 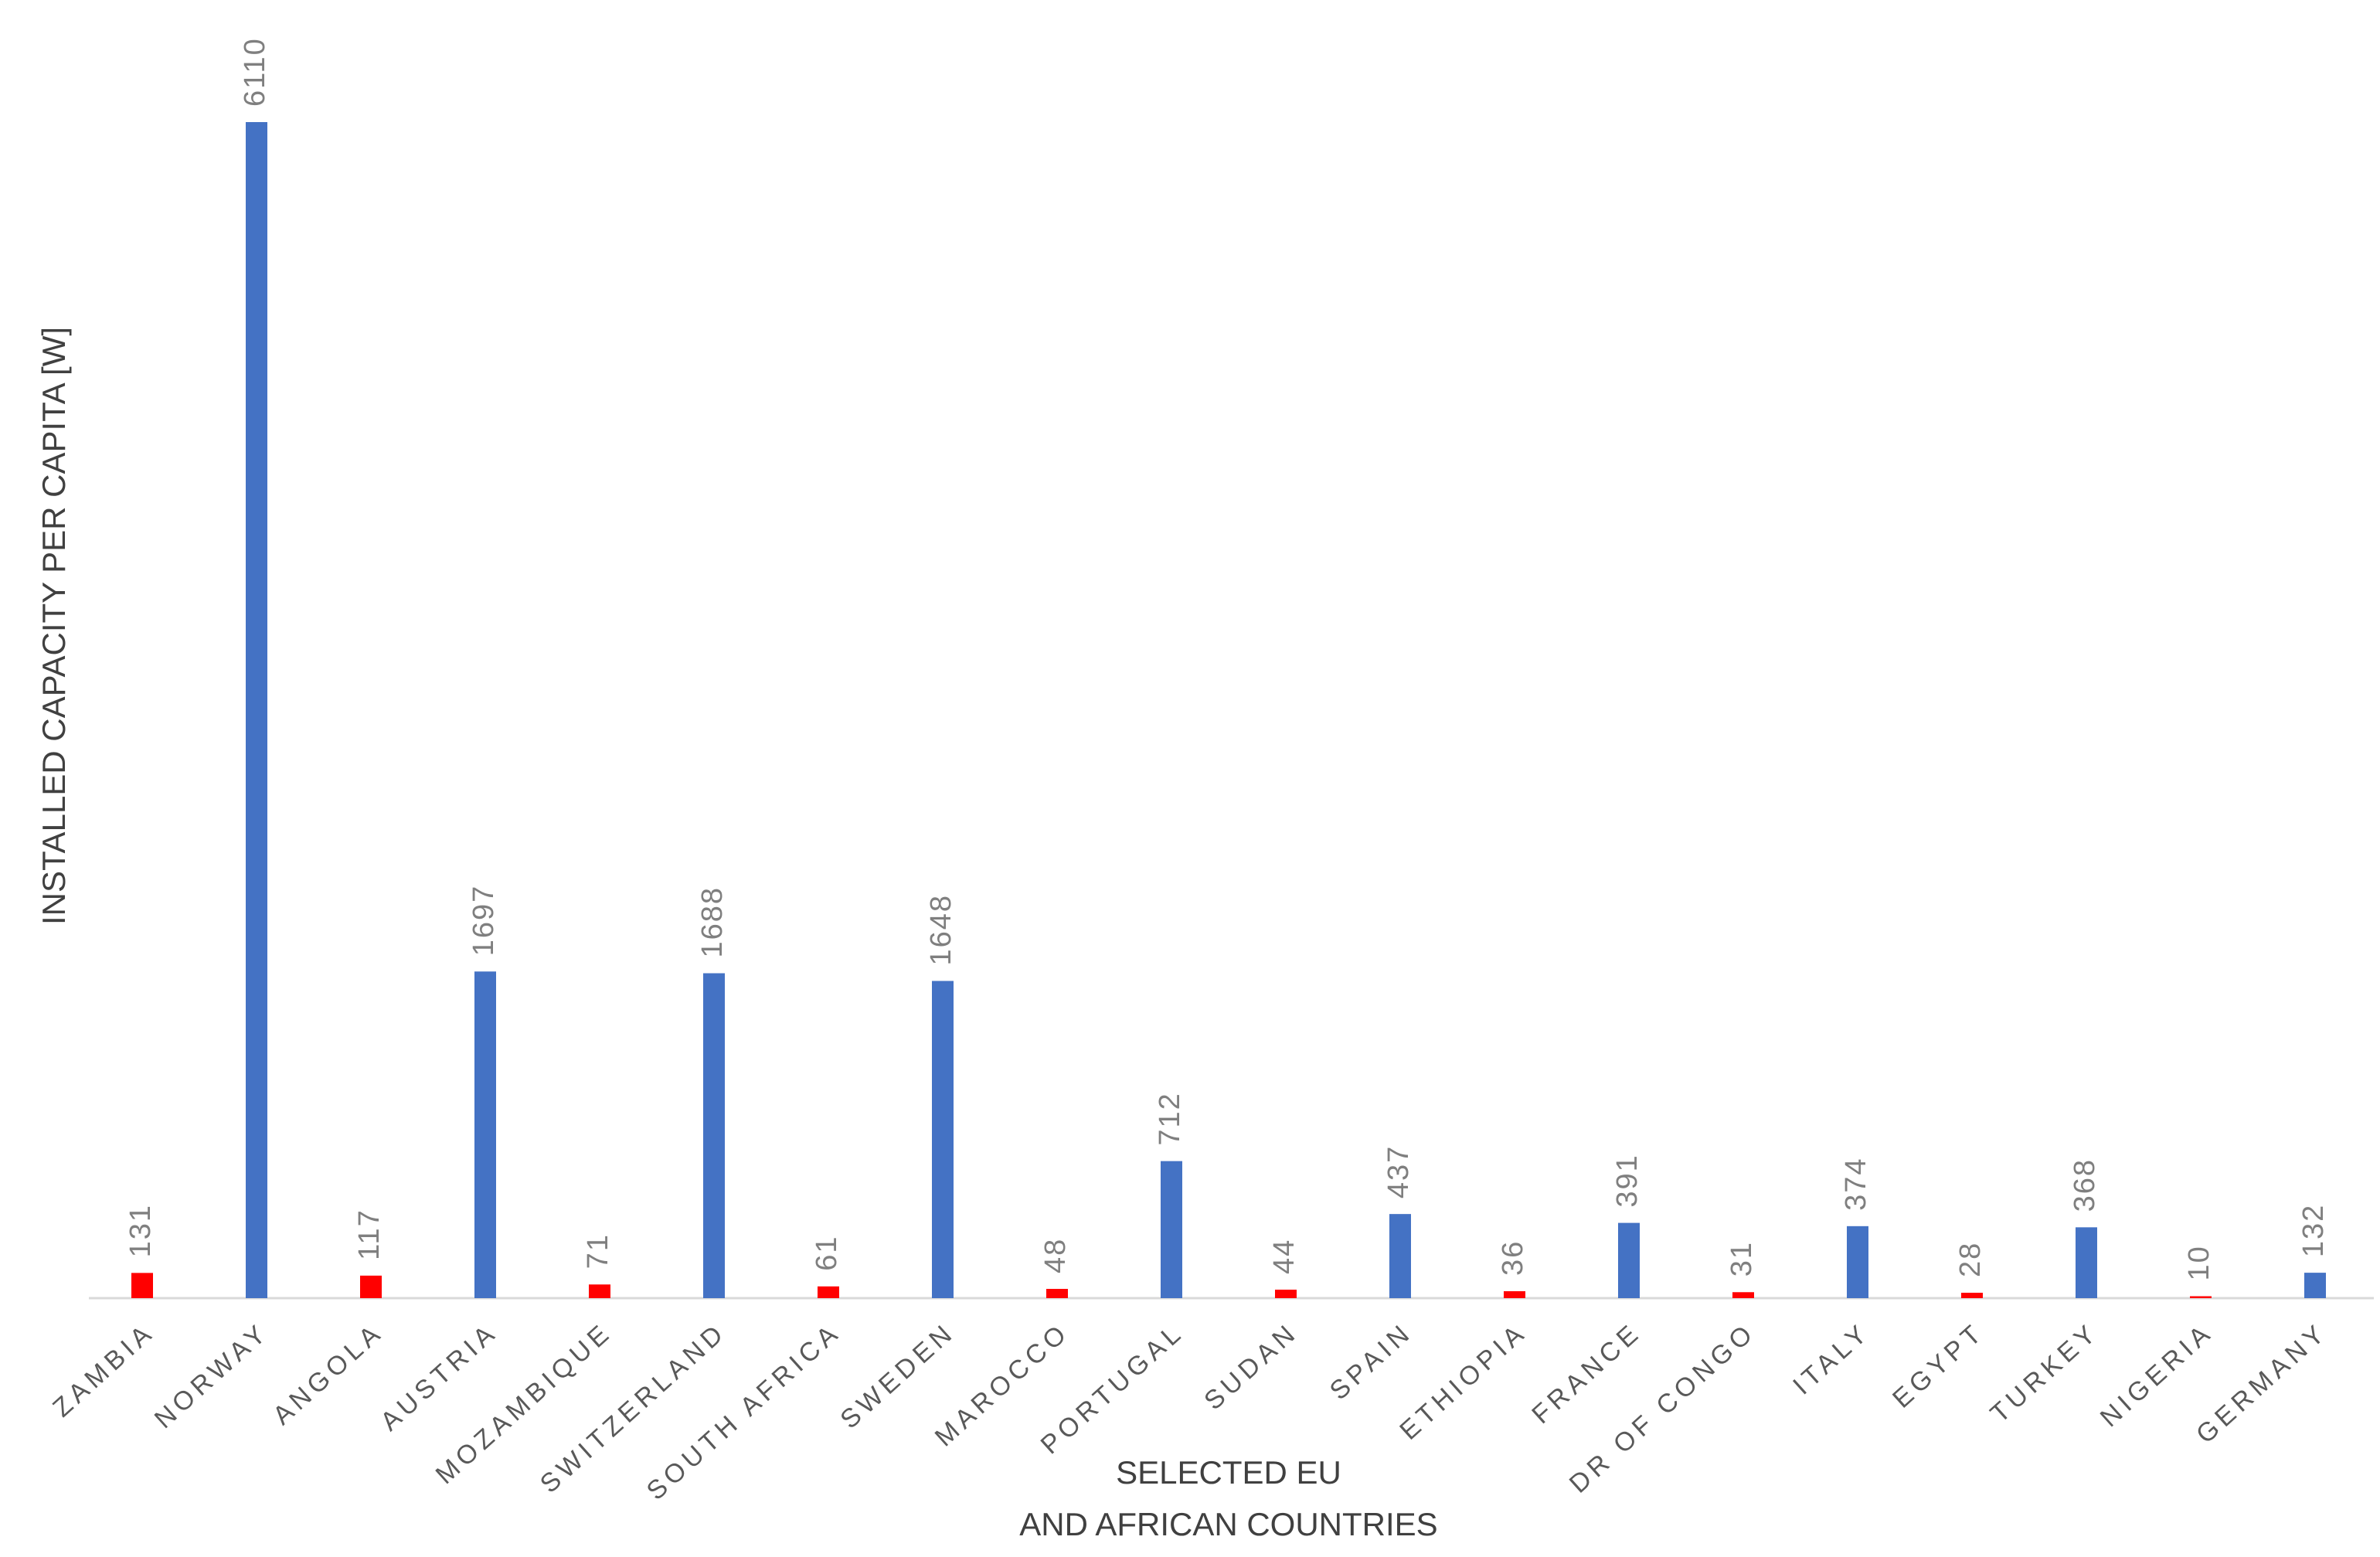 What do you see at coordinates (897, 1375) in the screenshot?
I see `x-tick-label: SWEDEN` at bounding box center [897, 1375].